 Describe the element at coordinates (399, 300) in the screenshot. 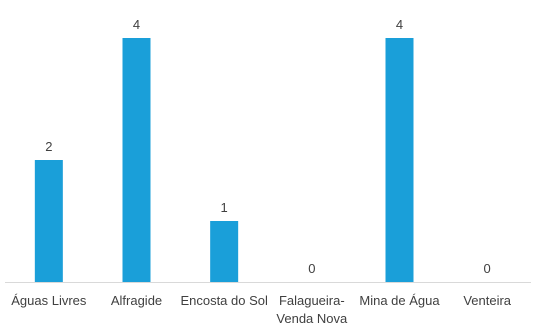

I see `category-tick-label: Mina de Água` at that location.